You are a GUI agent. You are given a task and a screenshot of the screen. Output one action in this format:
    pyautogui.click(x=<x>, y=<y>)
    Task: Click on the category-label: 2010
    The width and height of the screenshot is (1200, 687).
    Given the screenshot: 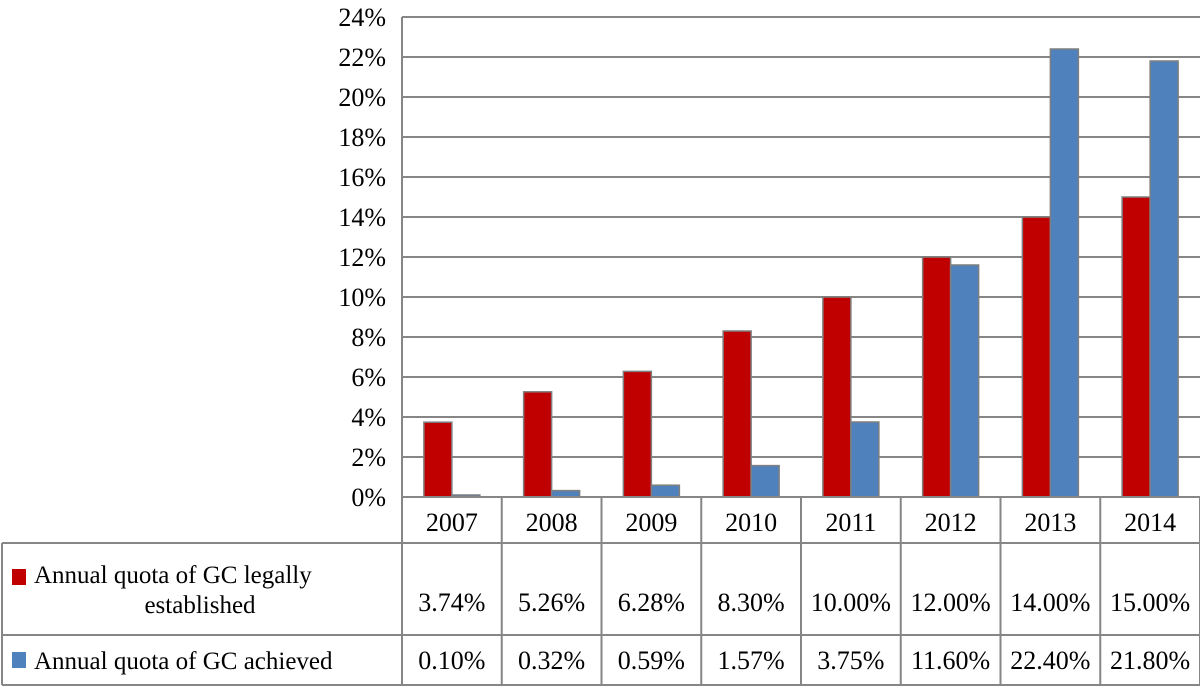 What is the action you would take?
    pyautogui.click(x=751, y=522)
    